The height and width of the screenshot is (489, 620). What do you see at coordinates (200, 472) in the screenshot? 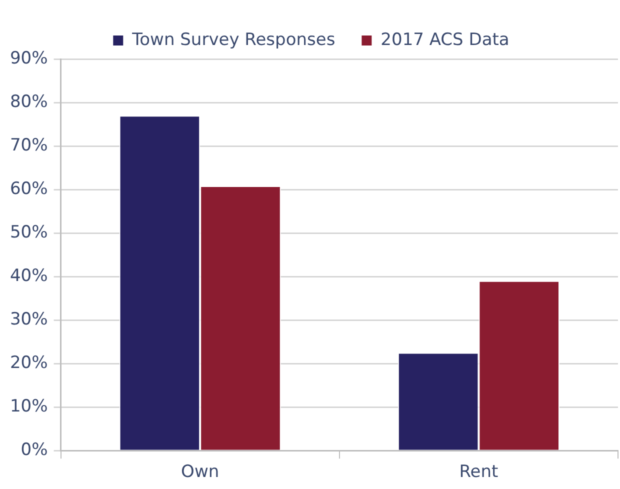
I see `x-tick-label: Own` at bounding box center [200, 472].